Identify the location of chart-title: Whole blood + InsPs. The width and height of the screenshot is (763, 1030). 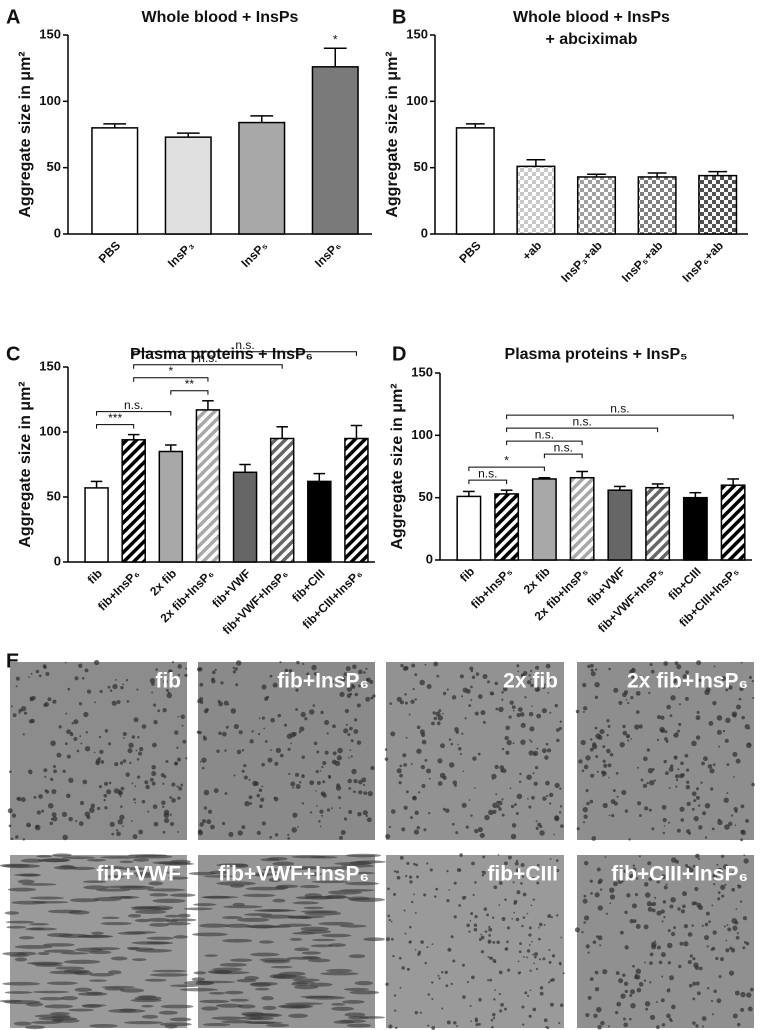
(591, 17).